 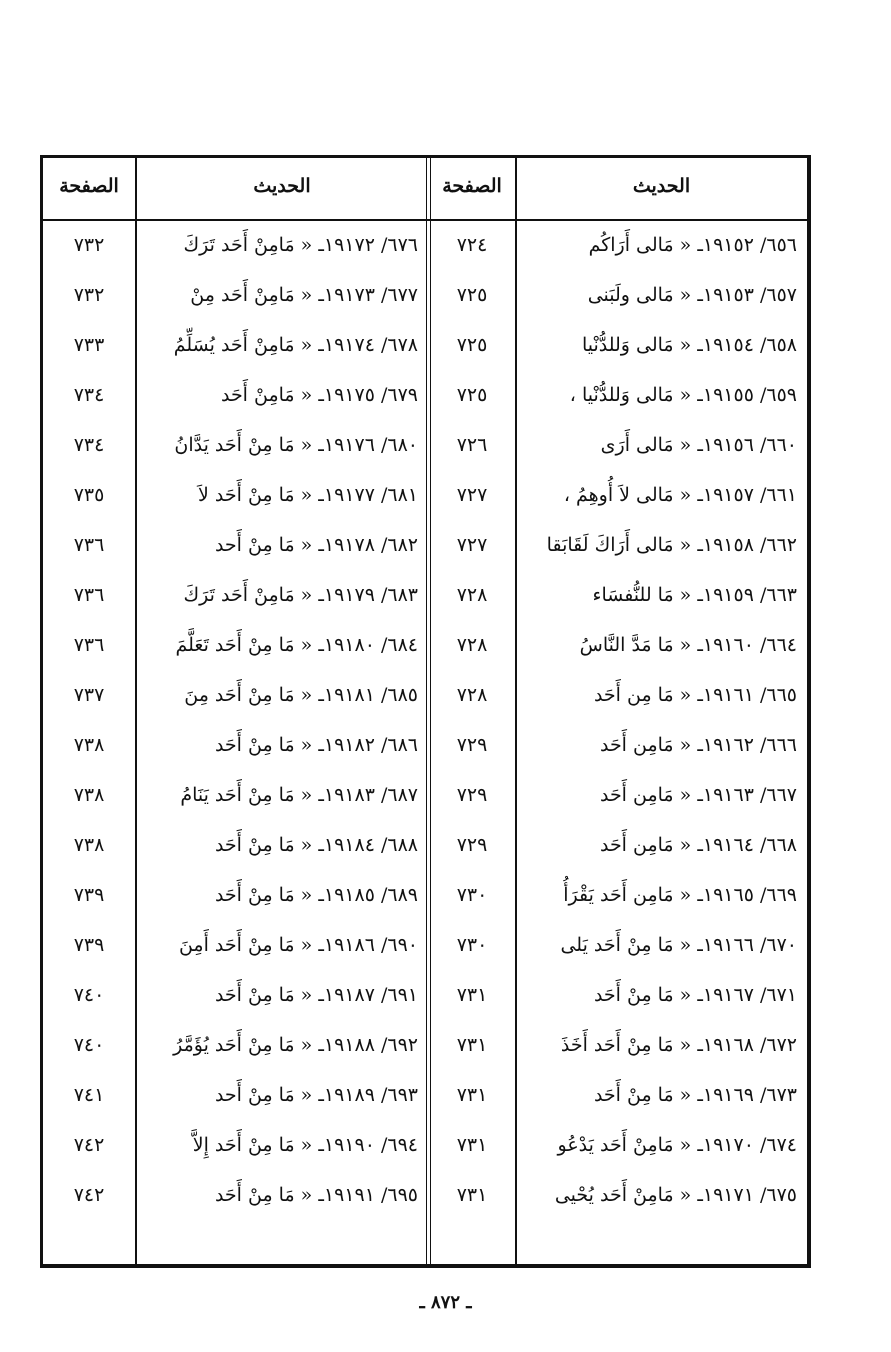 What do you see at coordinates (297, 645) in the screenshot?
I see `hadith-cell: ٦٨٤/ ١٩١٨٠ـ « مَا مِنْ أَحَد تَعَلَّمَ` at bounding box center [297, 645].